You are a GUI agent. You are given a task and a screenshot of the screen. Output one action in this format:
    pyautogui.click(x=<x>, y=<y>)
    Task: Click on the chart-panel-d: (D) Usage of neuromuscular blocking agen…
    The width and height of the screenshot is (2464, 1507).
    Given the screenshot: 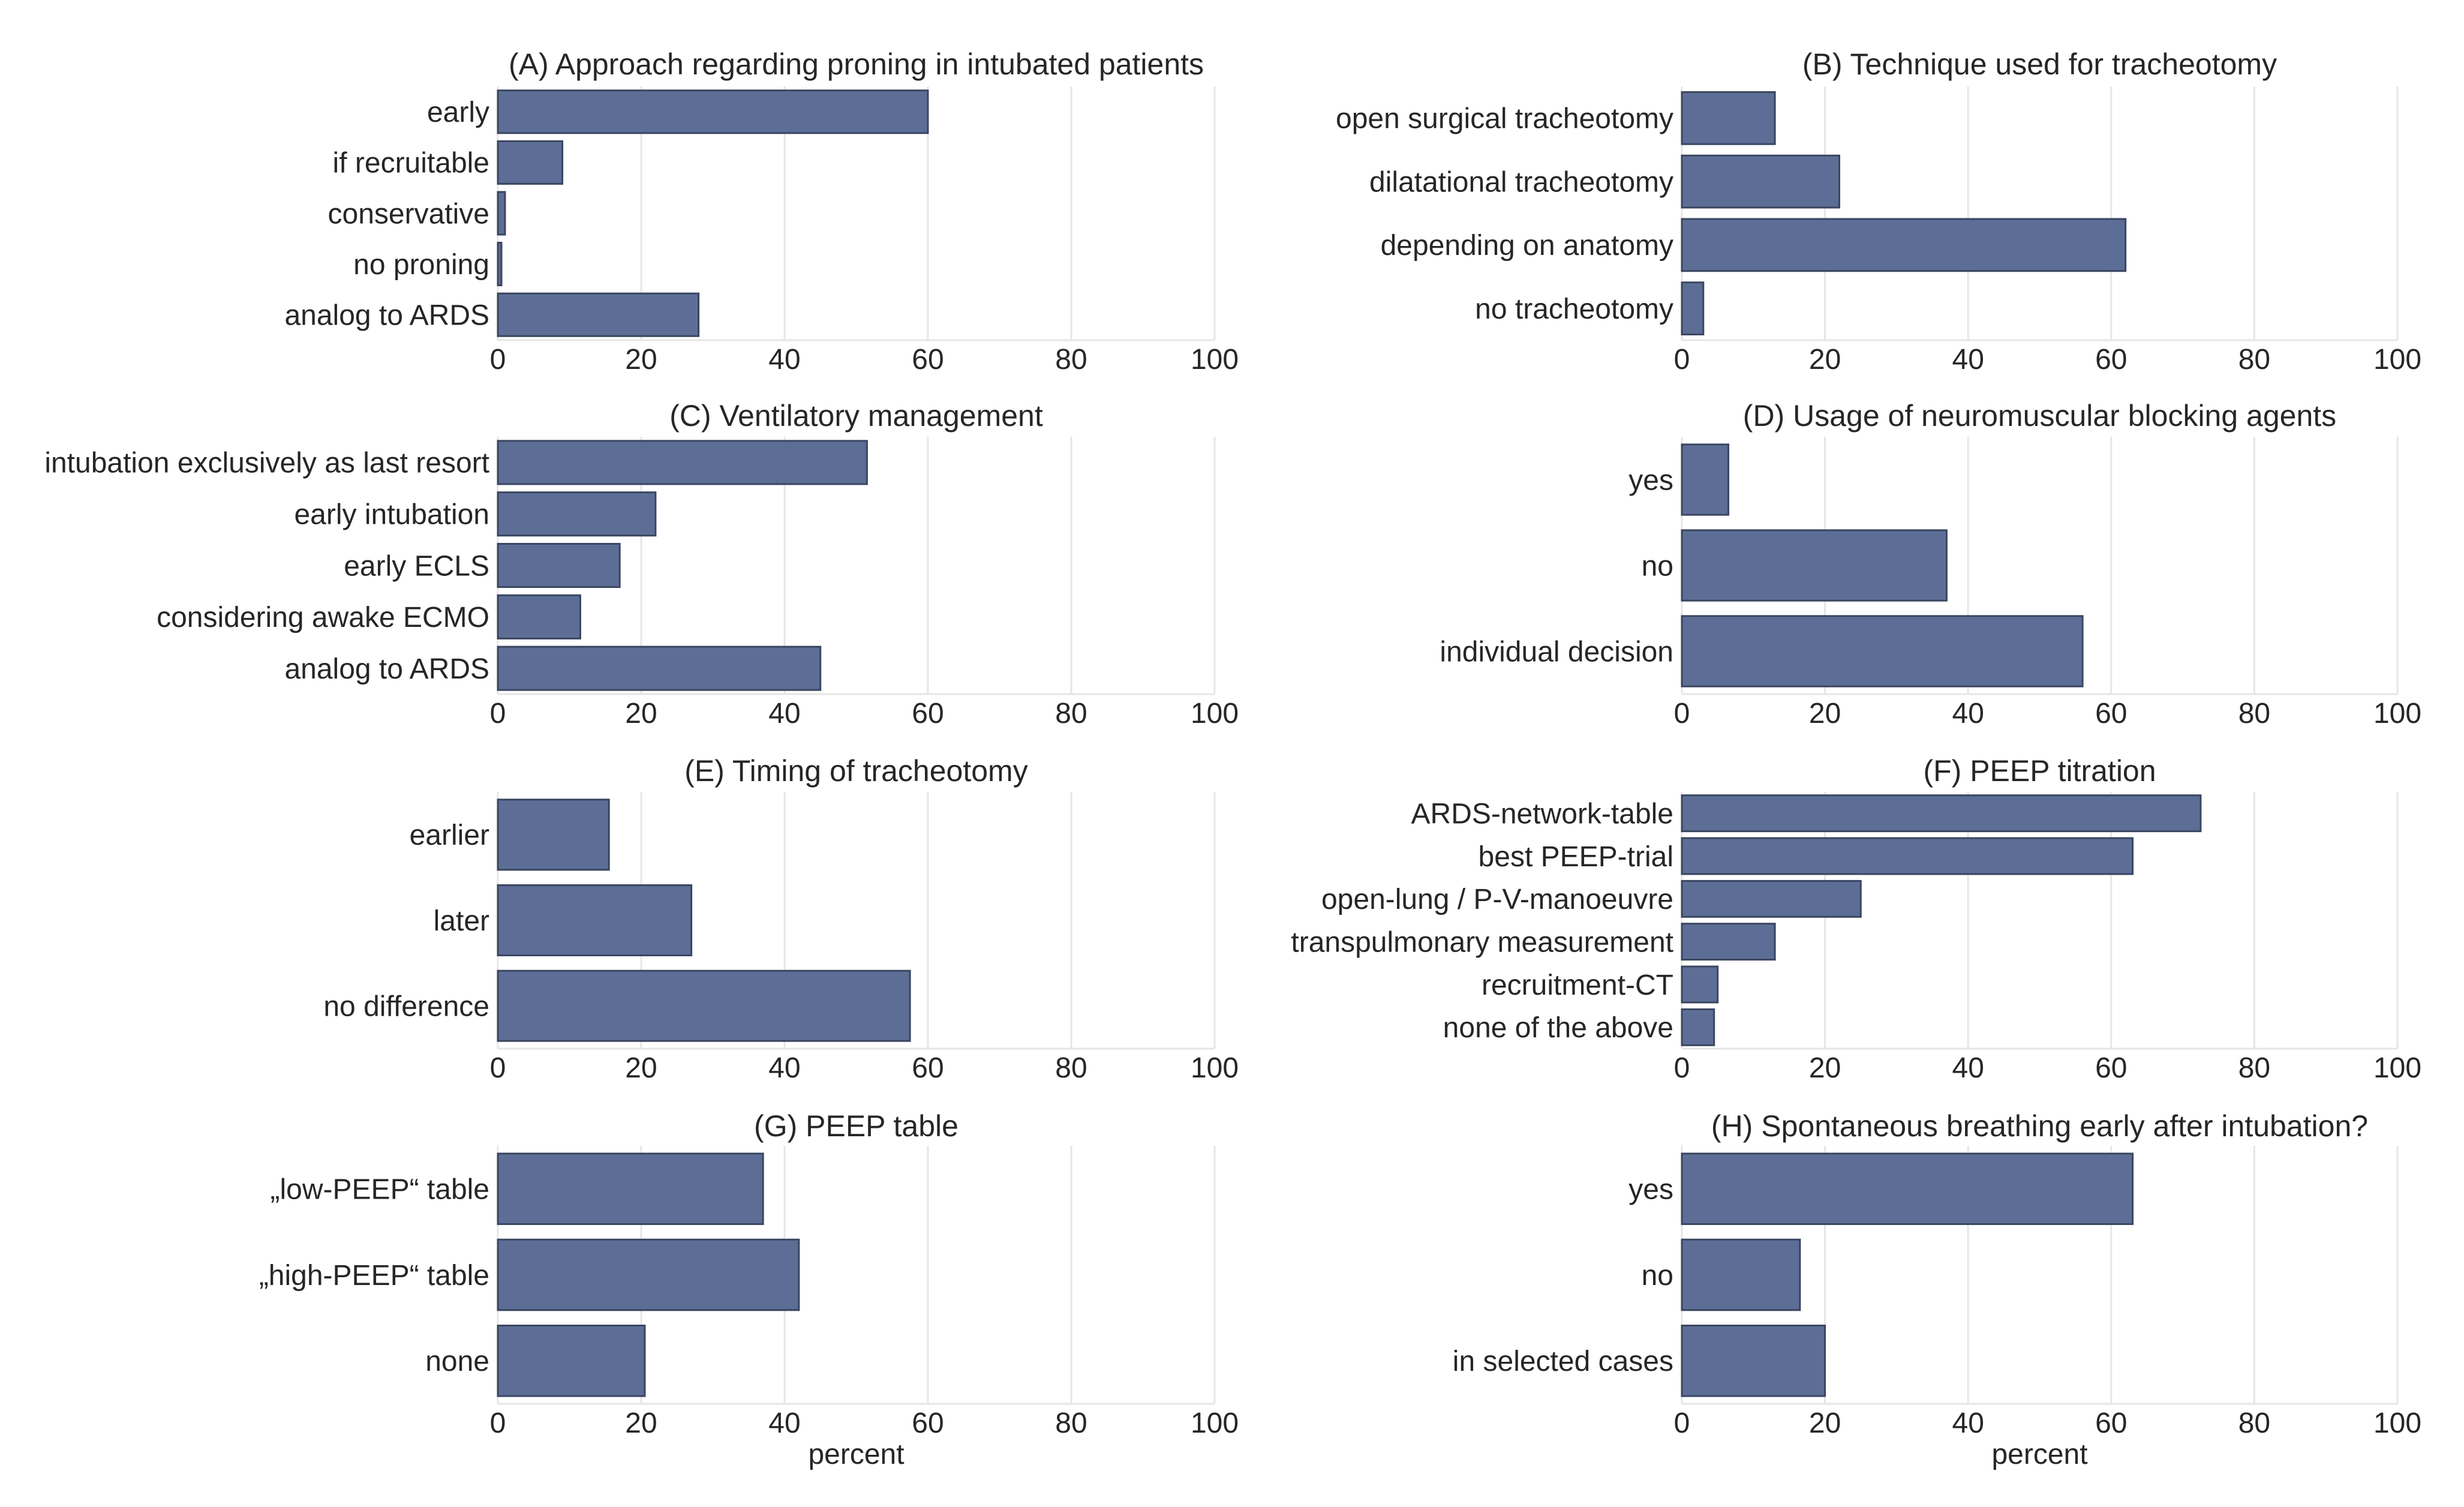 What is the action you would take?
    pyautogui.click(x=1930, y=564)
    